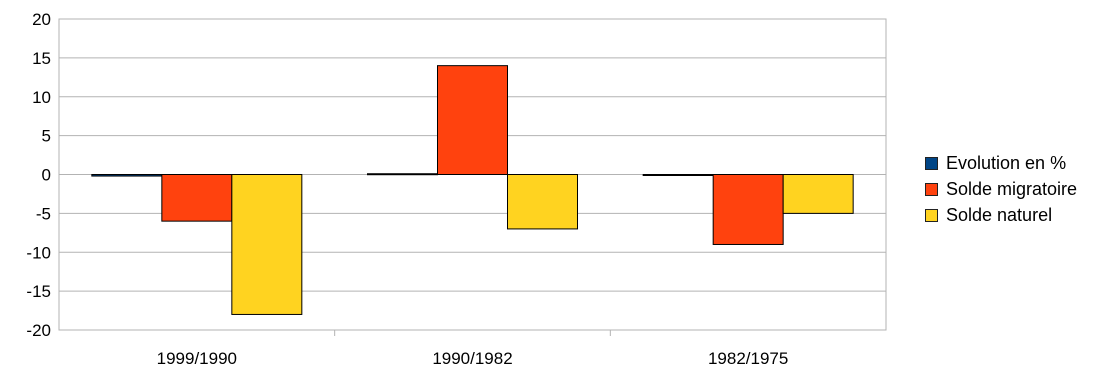  What do you see at coordinates (43, 213) in the screenshot?
I see `y-tick-label: -5` at bounding box center [43, 213].